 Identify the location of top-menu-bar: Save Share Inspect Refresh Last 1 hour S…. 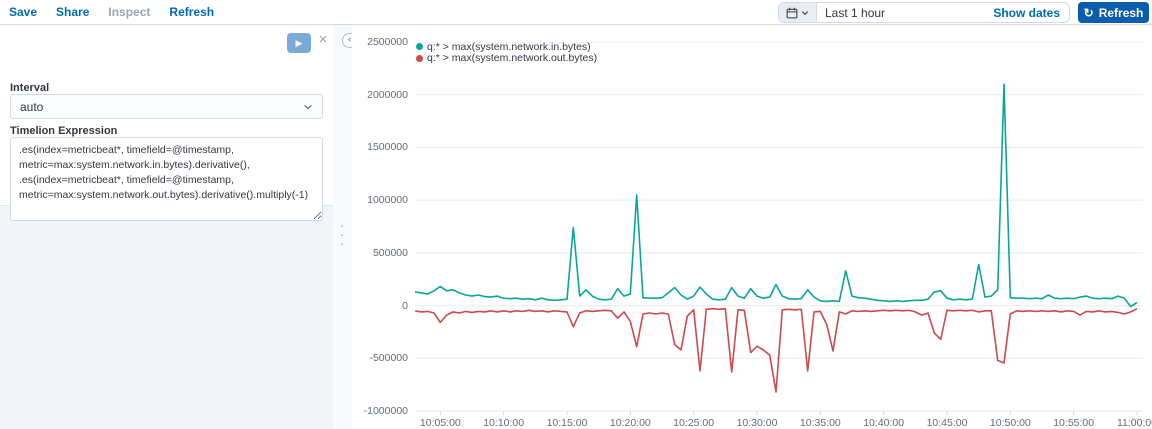
(576, 12).